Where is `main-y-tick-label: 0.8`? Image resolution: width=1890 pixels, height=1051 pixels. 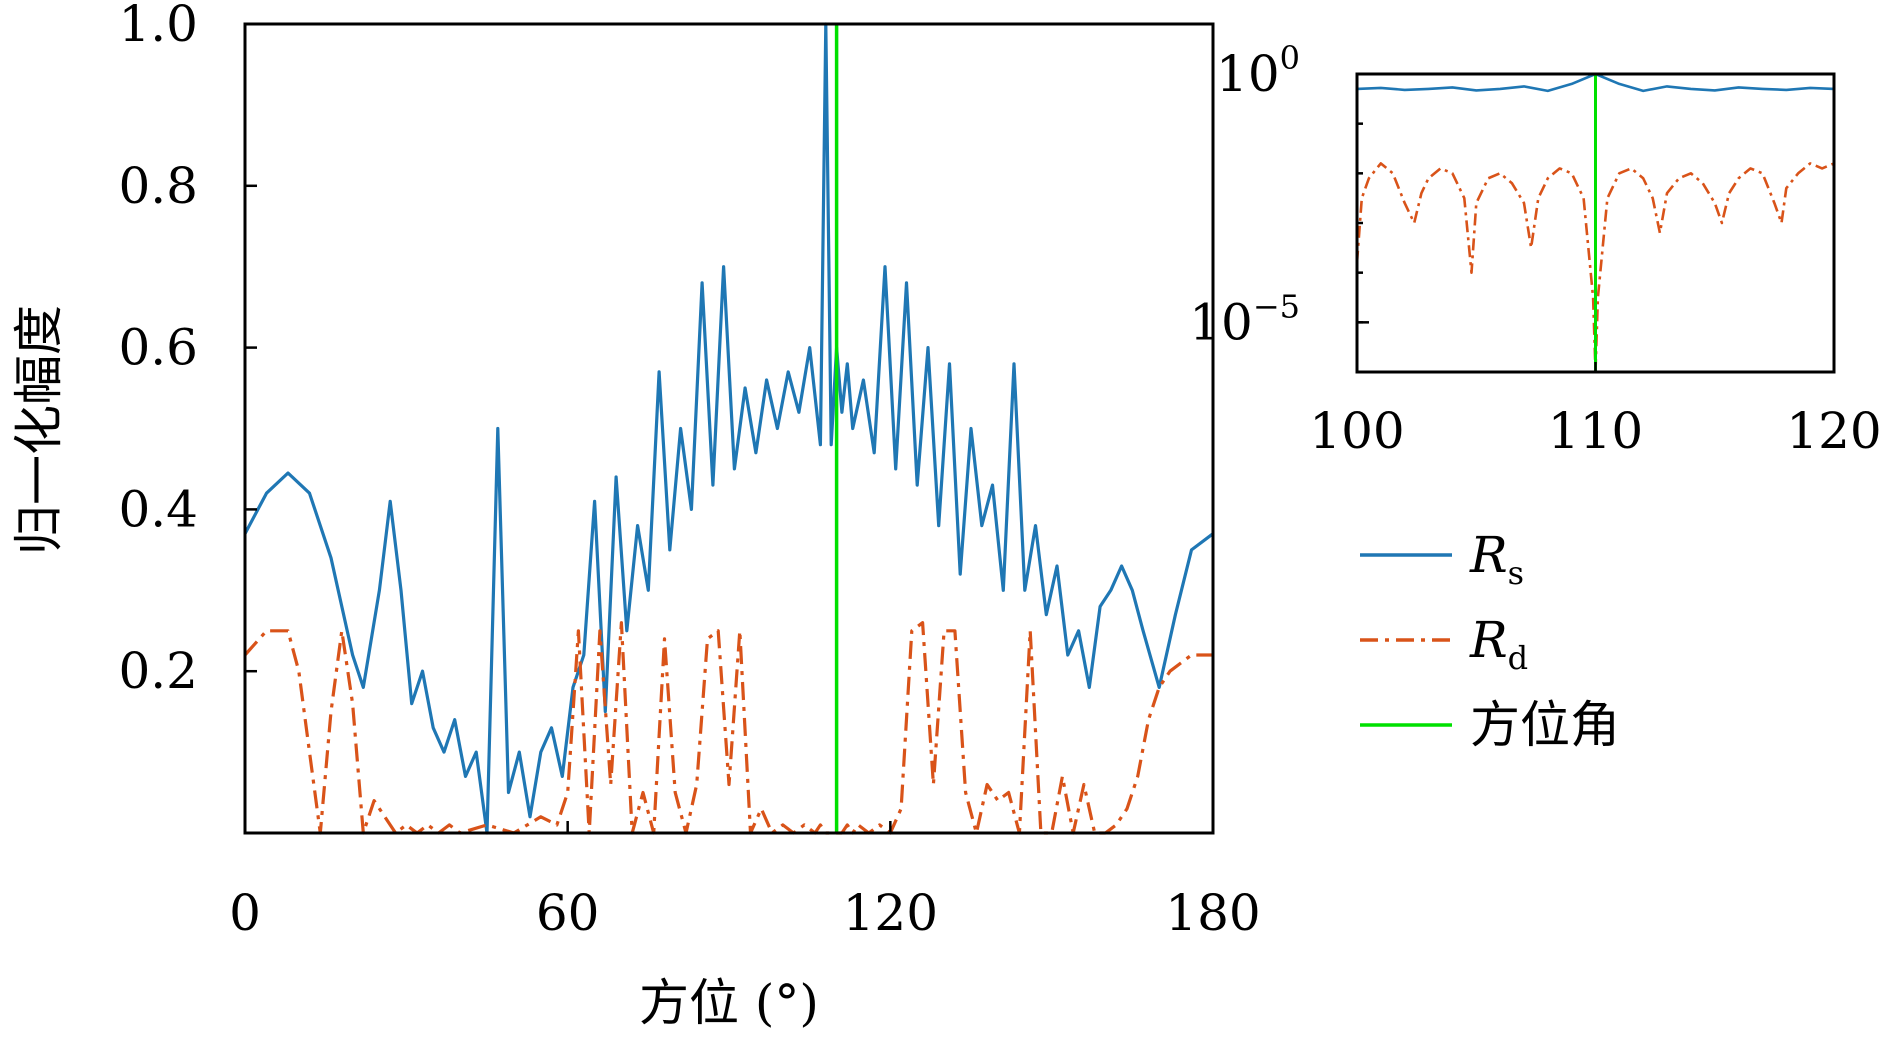
main-y-tick-label: 0.8 is located at coordinates (158, 186).